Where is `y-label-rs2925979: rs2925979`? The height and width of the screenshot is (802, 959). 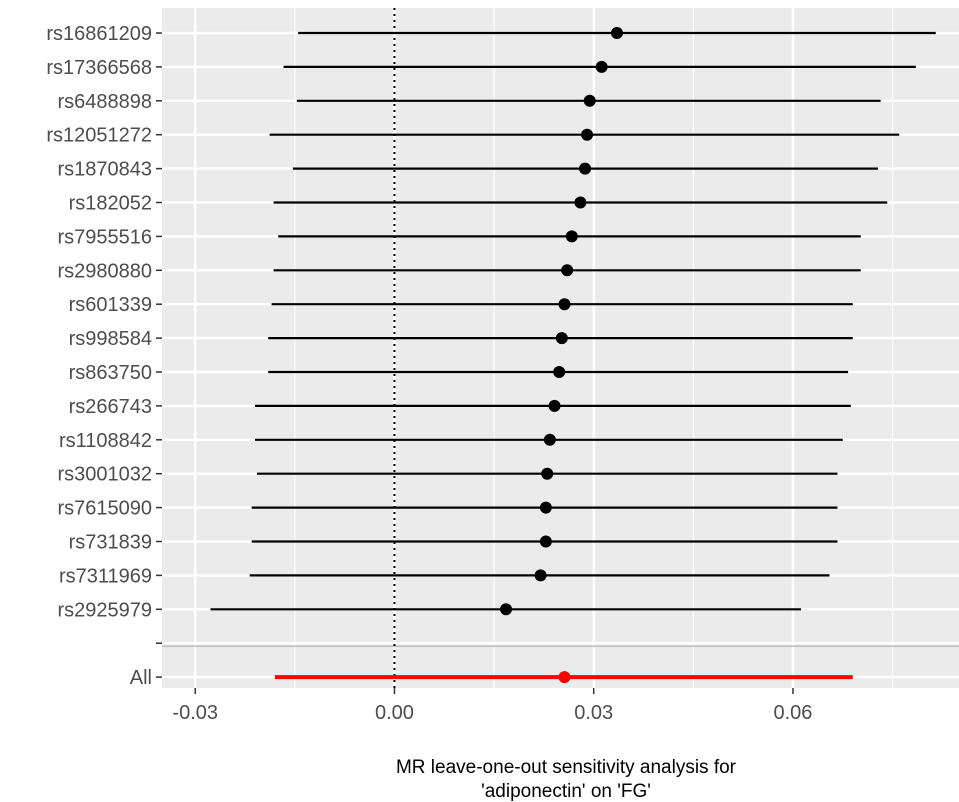
y-label-rs2925979: rs2925979 is located at coordinates (104, 610).